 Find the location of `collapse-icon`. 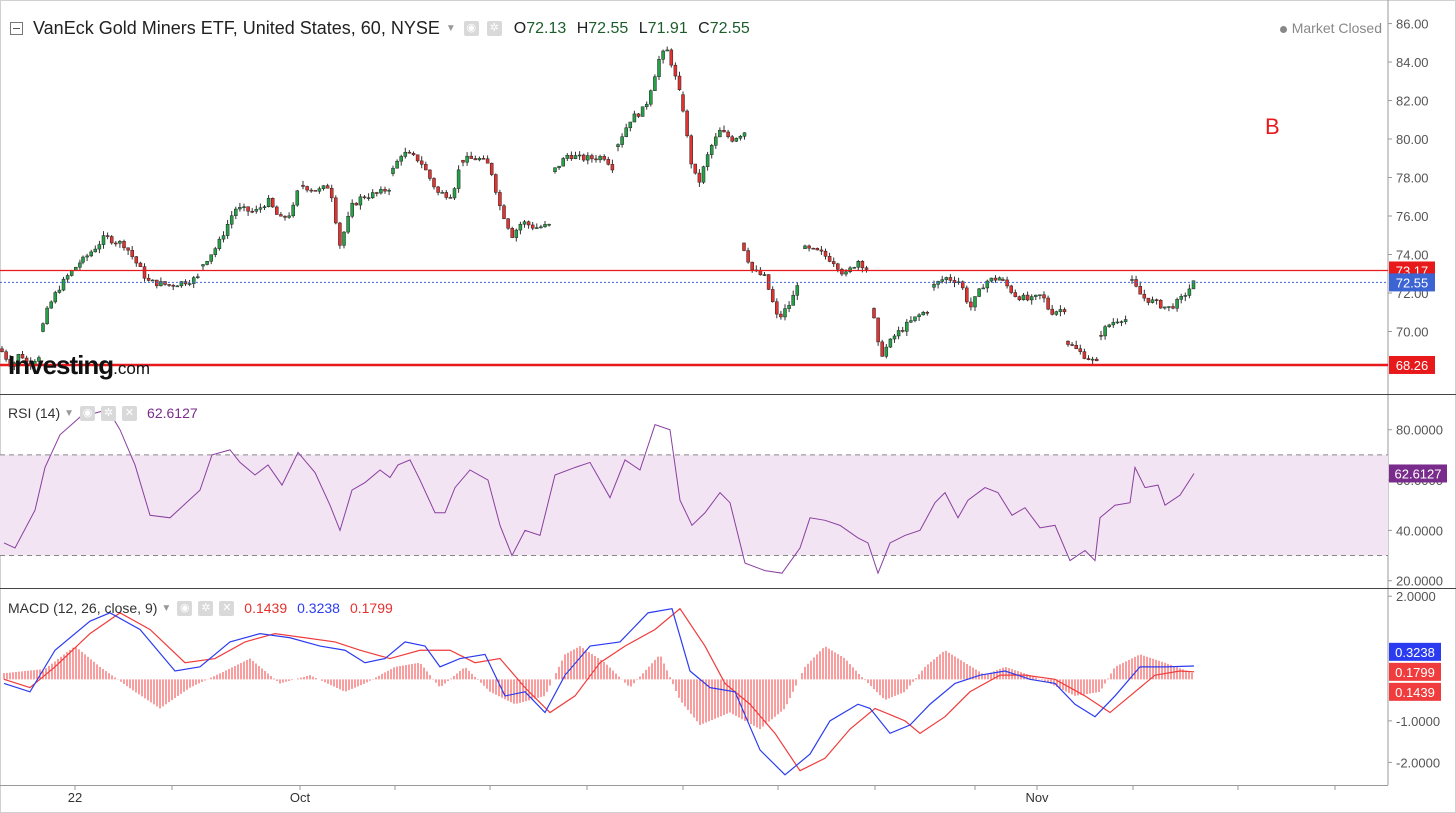

collapse-icon is located at coordinates (16, 28).